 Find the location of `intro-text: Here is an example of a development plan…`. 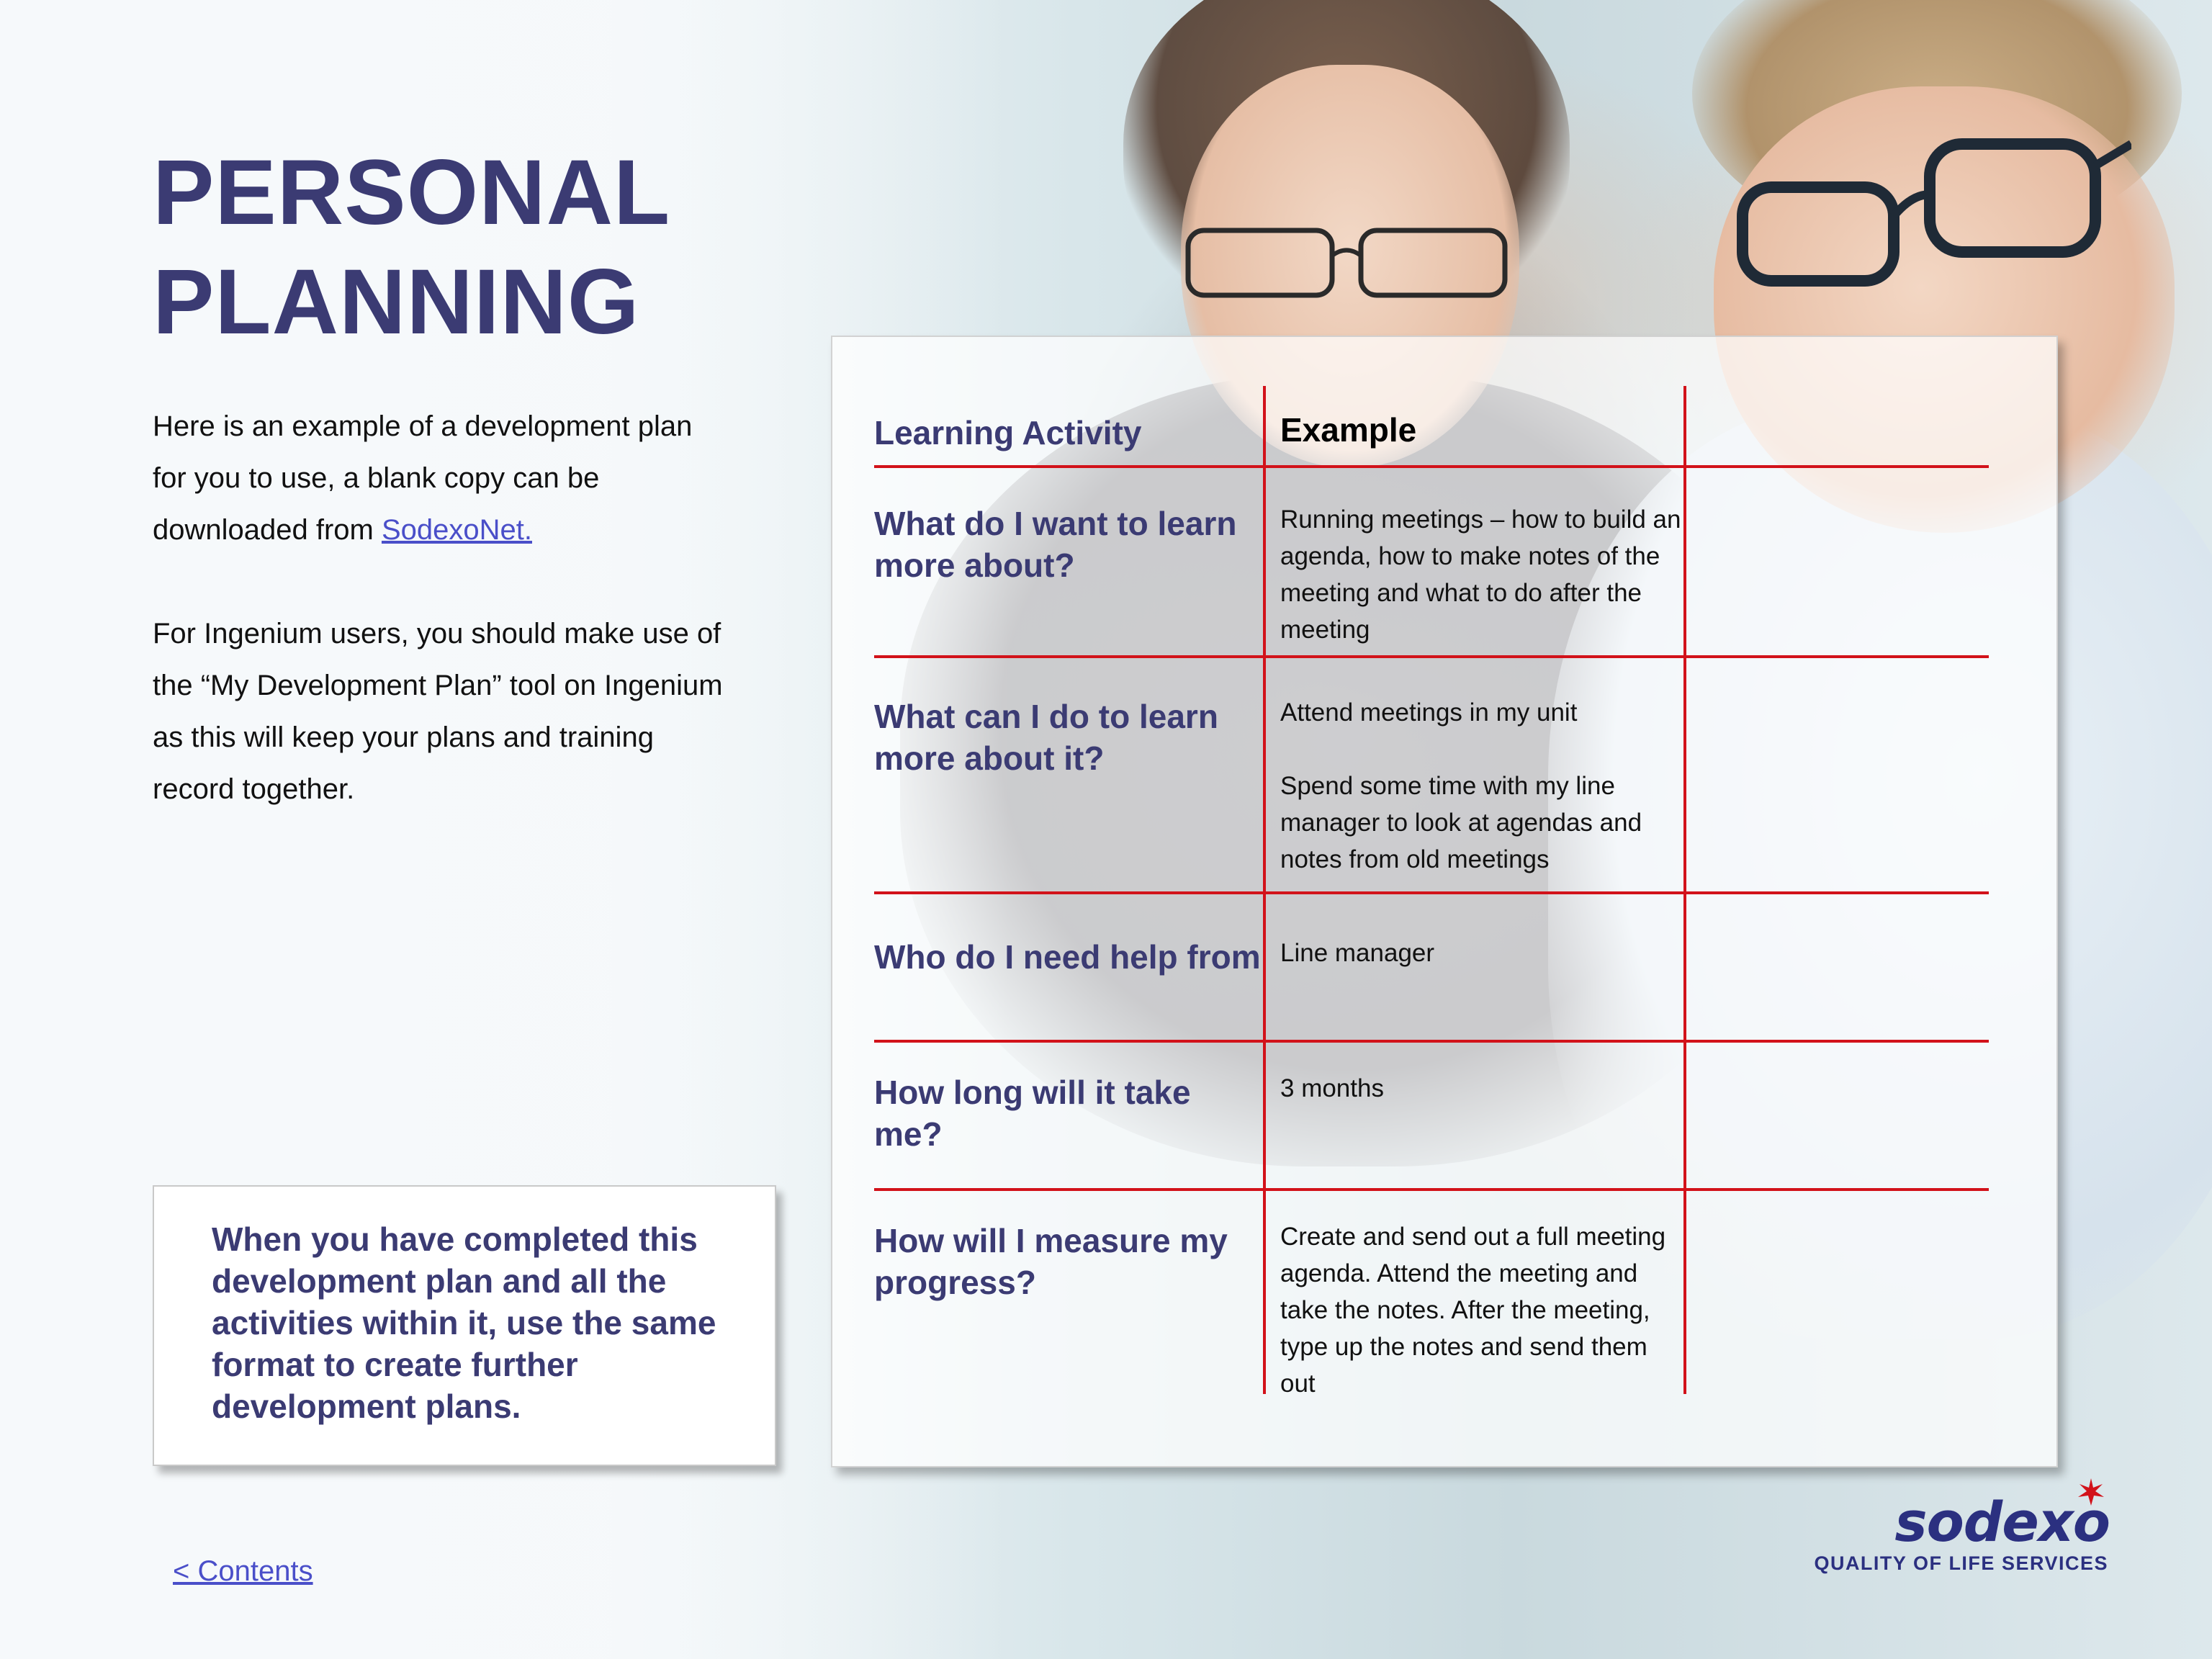

intro-text: Here is an example of a development plan… is located at coordinates (441, 633).